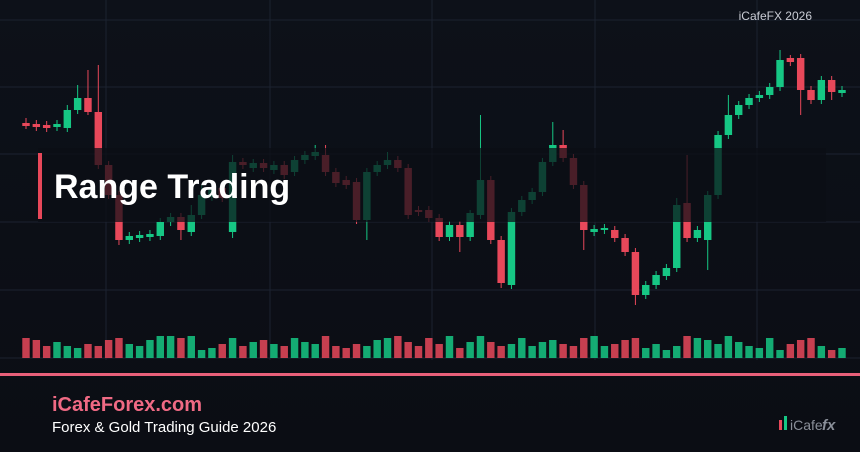 The image size is (860, 452). Describe the element at coordinates (172, 187) in the screenshot. I see `title: Range Trading` at that location.